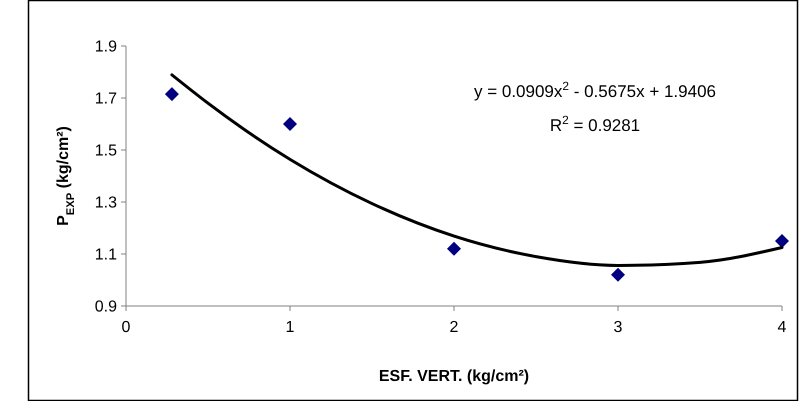 Image resolution: width=805 pixels, height=401 pixels. Describe the element at coordinates (106, 47) in the screenshot. I see `y-tick-label: 1.9` at that location.